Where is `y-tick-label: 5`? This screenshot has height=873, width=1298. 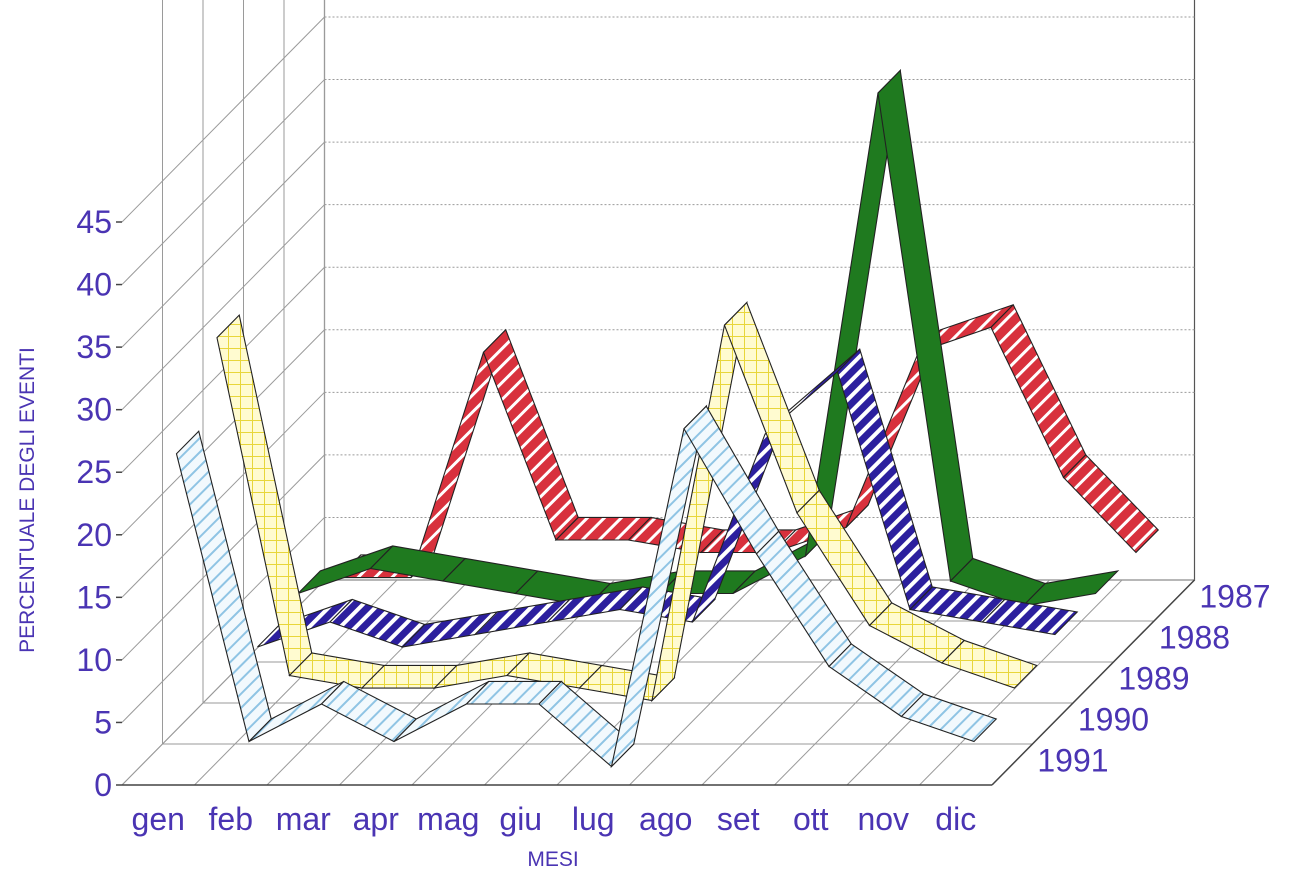
y-tick-label: 5 is located at coordinates (103, 722).